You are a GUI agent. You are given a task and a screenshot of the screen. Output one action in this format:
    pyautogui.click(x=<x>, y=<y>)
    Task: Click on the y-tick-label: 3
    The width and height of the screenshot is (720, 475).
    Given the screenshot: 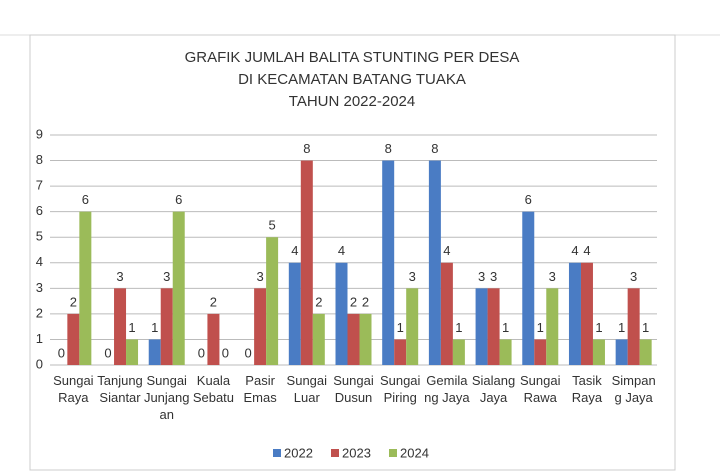 What is the action you would take?
    pyautogui.click(x=39, y=287)
    